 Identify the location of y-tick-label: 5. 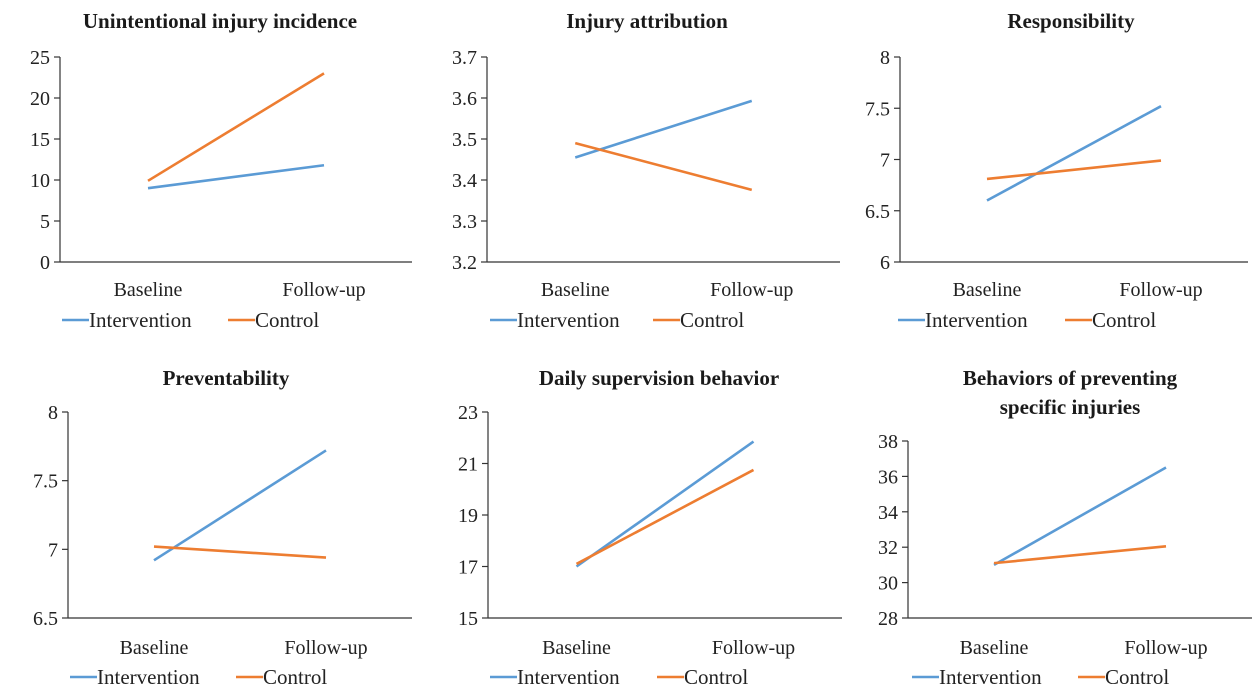
(45, 222).